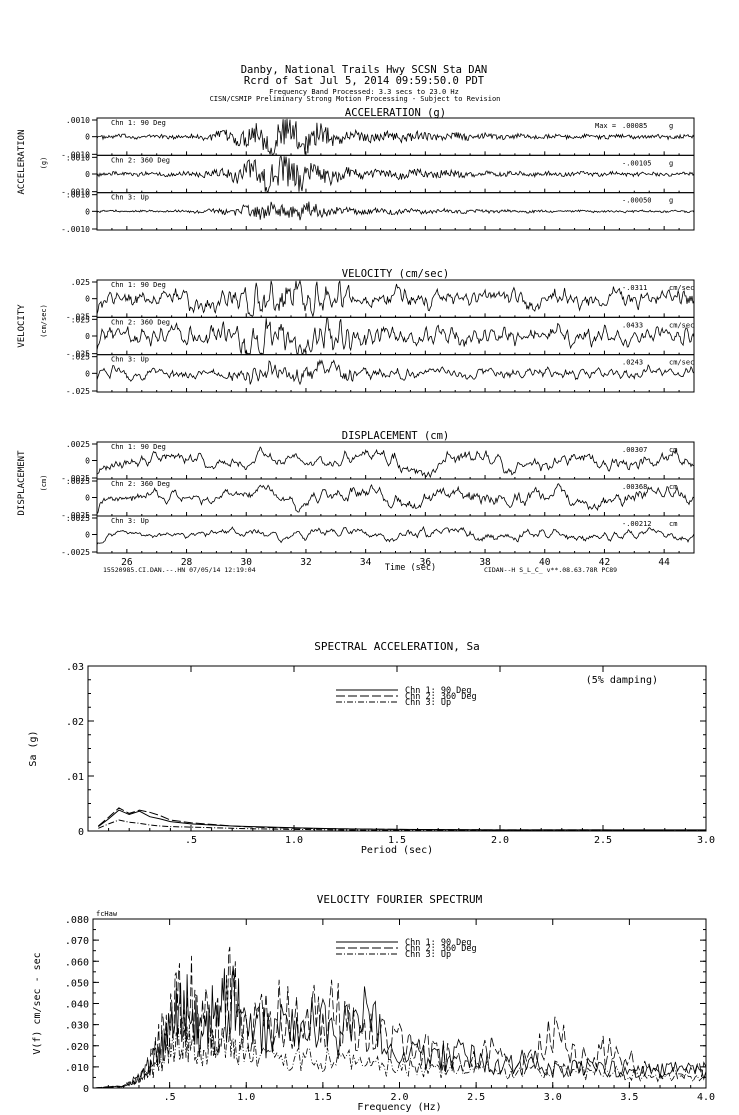 The width and height of the screenshot is (739, 1115). Describe the element at coordinates (75, 667) in the screenshot. I see `chart-ytick-label: .03` at that location.